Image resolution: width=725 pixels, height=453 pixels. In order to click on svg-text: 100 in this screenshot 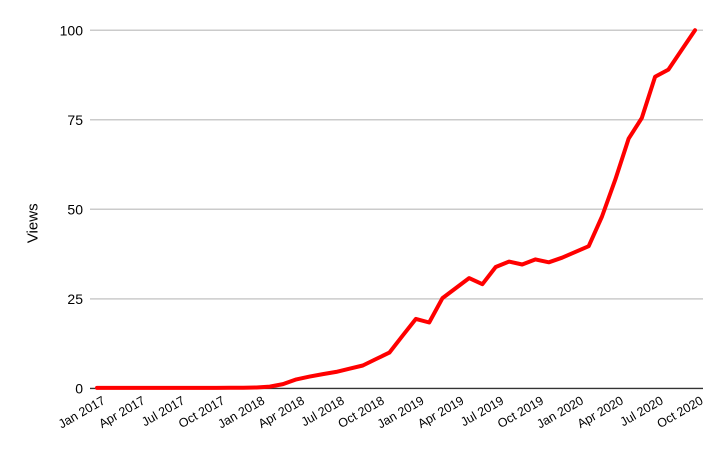, I will do `click(72, 30)`.